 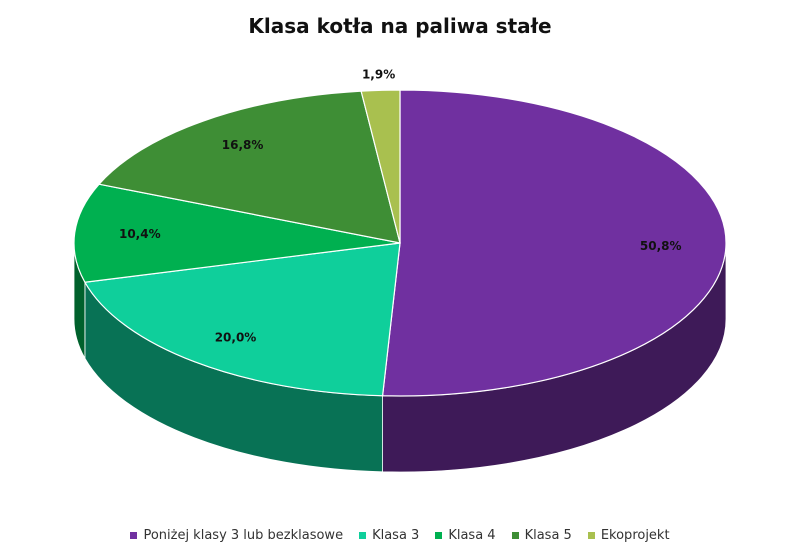 What do you see at coordinates (472, 535) in the screenshot?
I see `legend-label: Klasa 4` at bounding box center [472, 535].